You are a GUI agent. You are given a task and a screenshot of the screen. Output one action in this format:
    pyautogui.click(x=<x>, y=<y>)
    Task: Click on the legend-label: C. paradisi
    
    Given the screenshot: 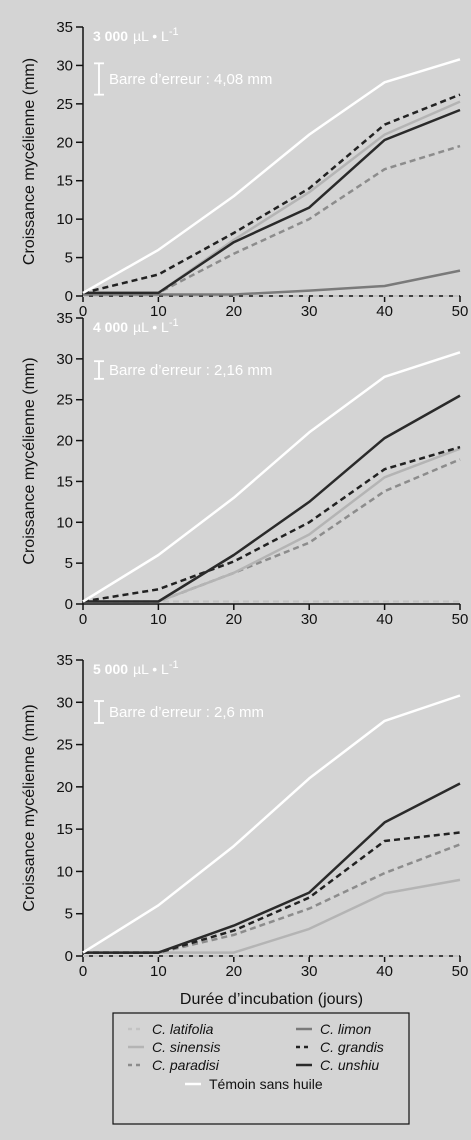 What is the action you would take?
    pyautogui.click(x=186, y=1065)
    